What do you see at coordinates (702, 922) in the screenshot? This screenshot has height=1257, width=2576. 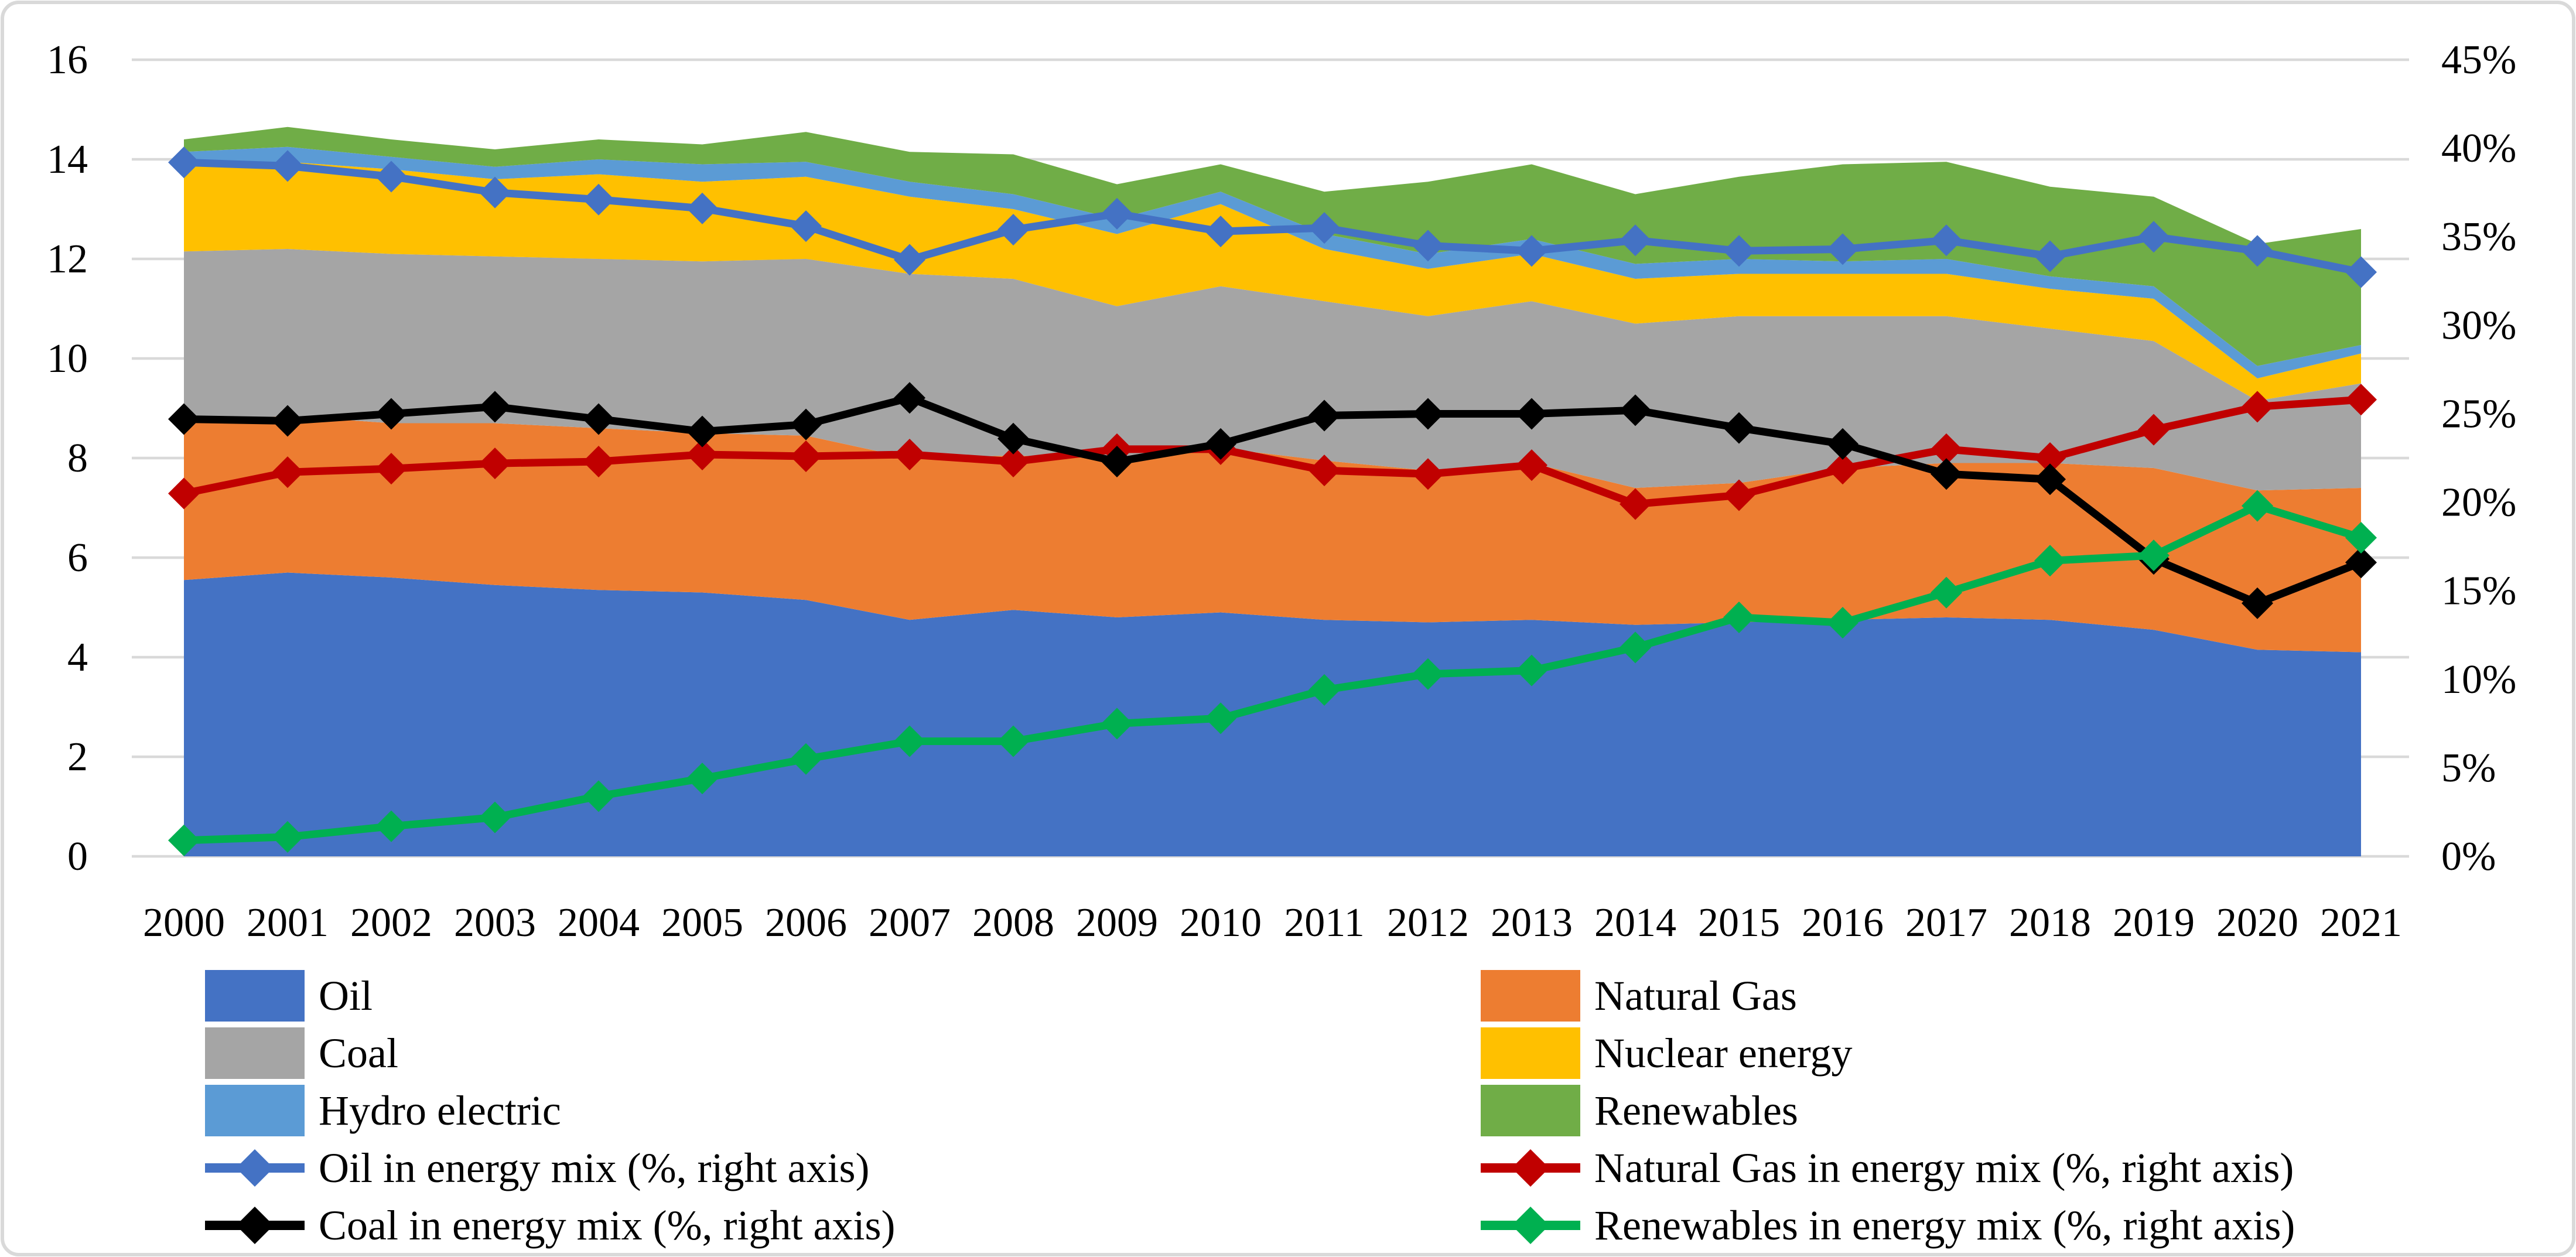 I see `x-axis-label-2005: 2005` at bounding box center [702, 922].